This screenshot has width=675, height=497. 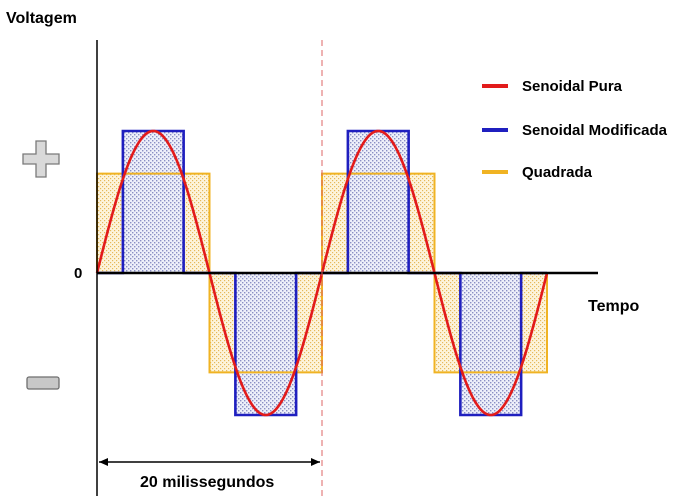 What do you see at coordinates (614, 306) in the screenshot?
I see `x-axis-label: Tempo` at bounding box center [614, 306].